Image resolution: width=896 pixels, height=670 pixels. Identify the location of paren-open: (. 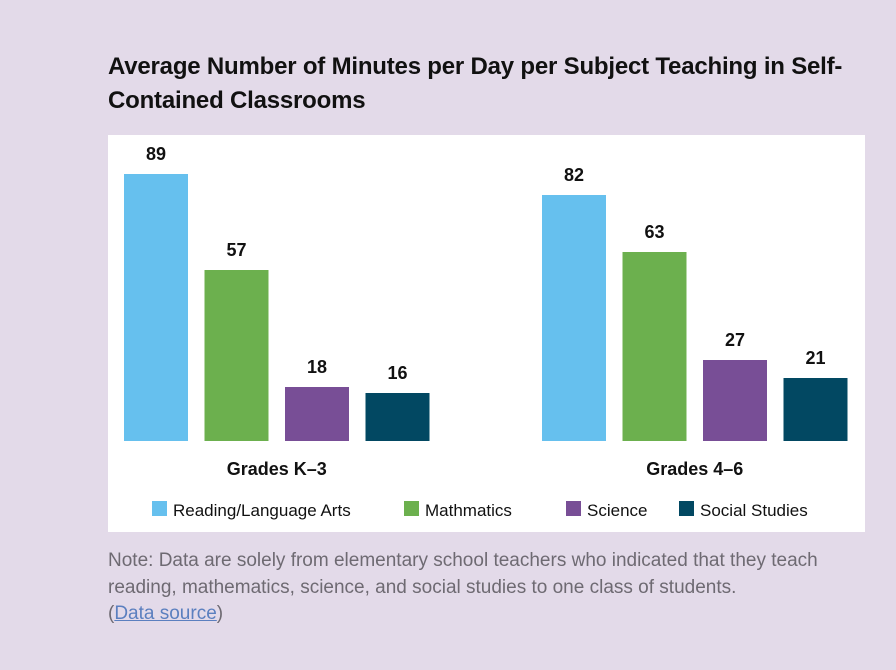
(111, 613).